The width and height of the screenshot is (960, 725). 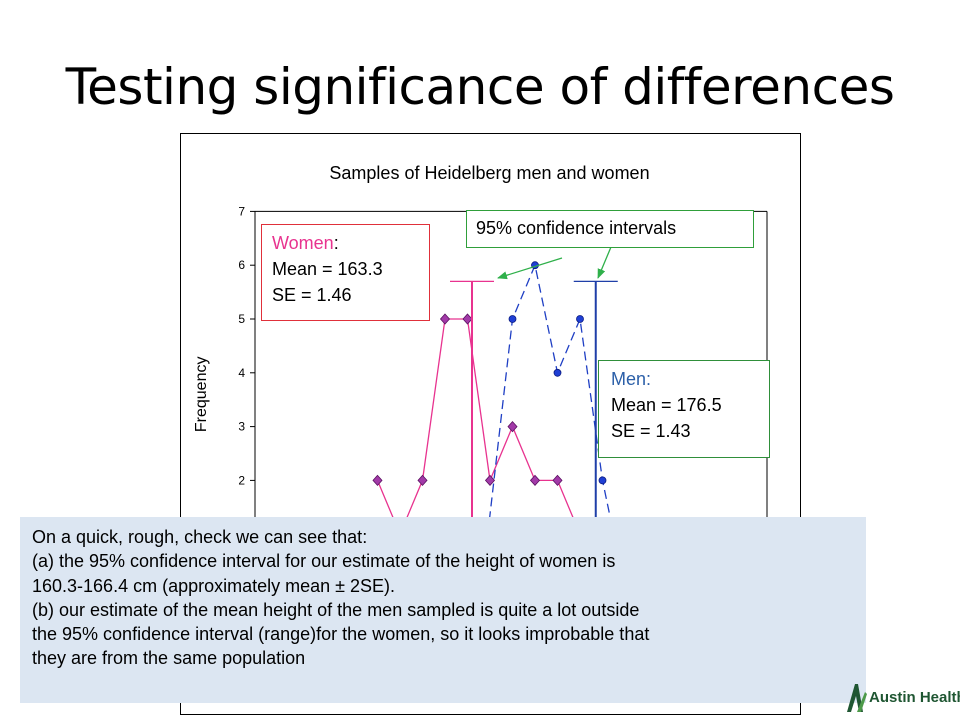 I want to click on y-tick-label: 4, so click(x=241, y=373).